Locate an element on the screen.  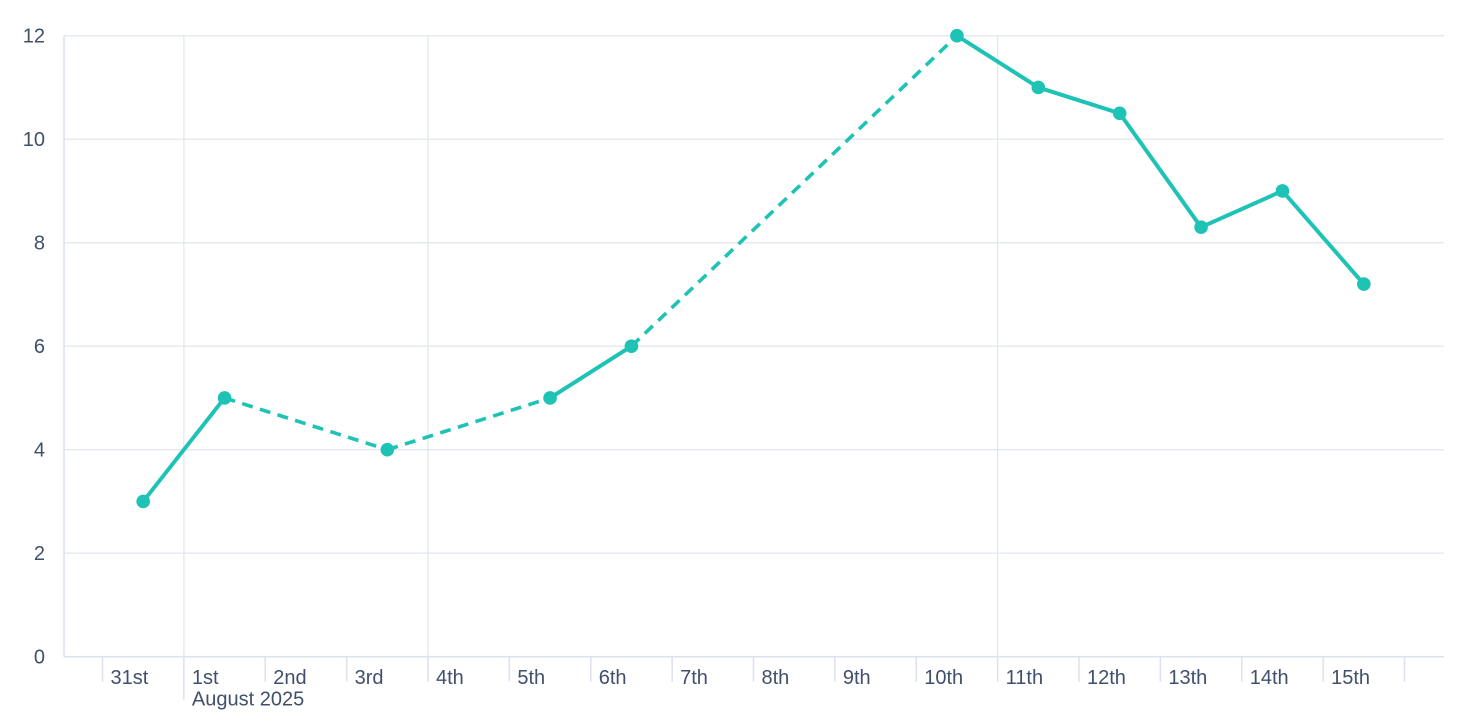
y-tick-label: 2 is located at coordinates (39, 554).